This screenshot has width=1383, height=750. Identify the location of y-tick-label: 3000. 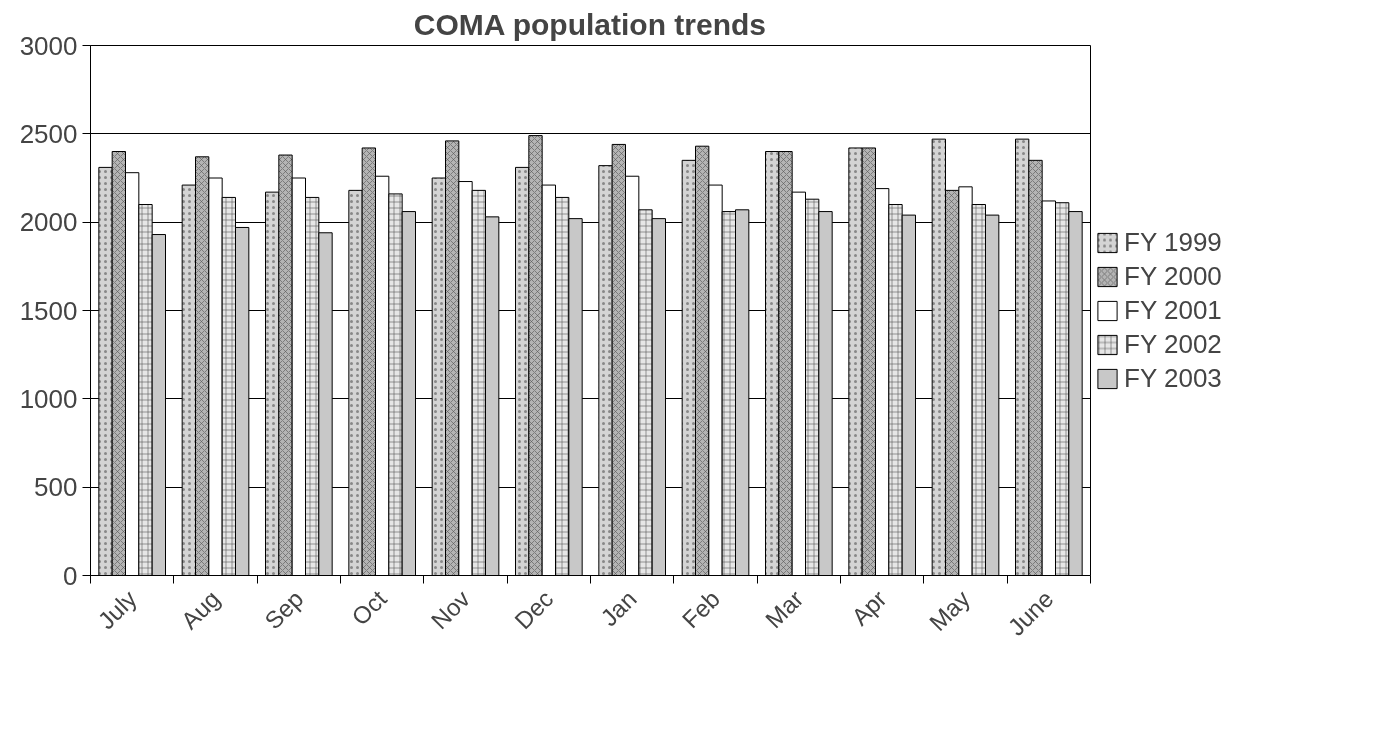
(48, 45).